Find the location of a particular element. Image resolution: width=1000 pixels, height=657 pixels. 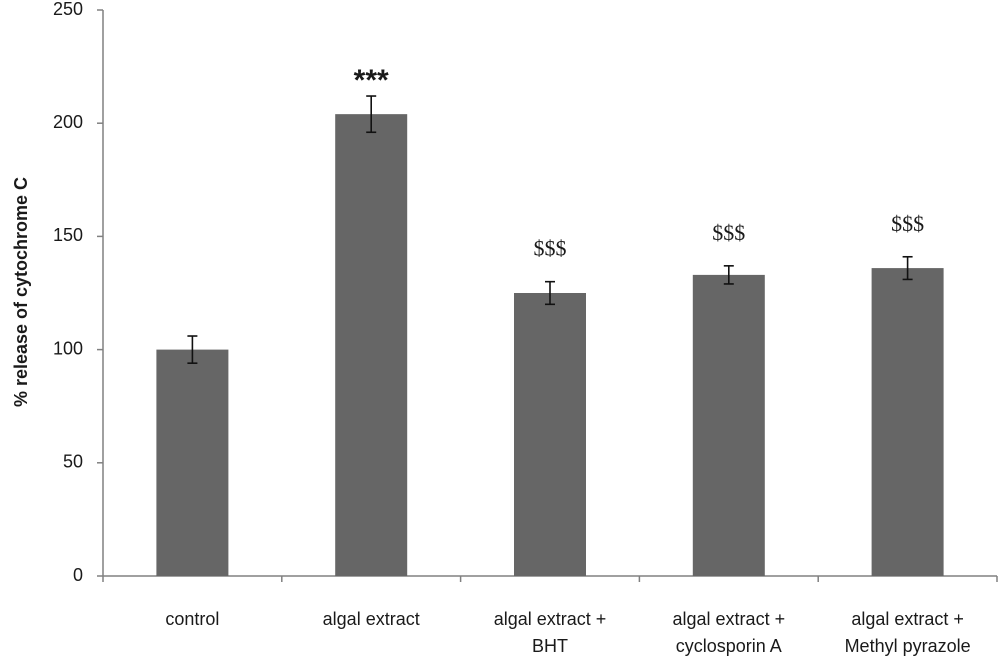

x-category-label: cyclosporin A is located at coordinates (729, 646).